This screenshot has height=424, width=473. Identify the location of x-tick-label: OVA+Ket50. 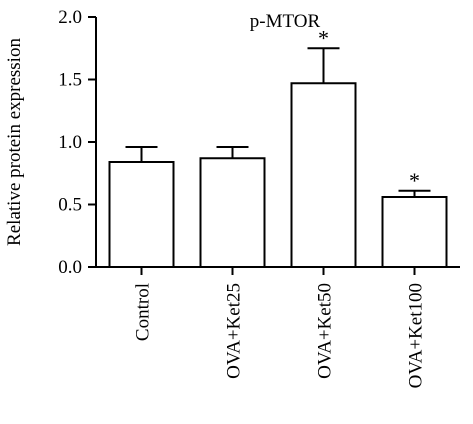
(325, 331).